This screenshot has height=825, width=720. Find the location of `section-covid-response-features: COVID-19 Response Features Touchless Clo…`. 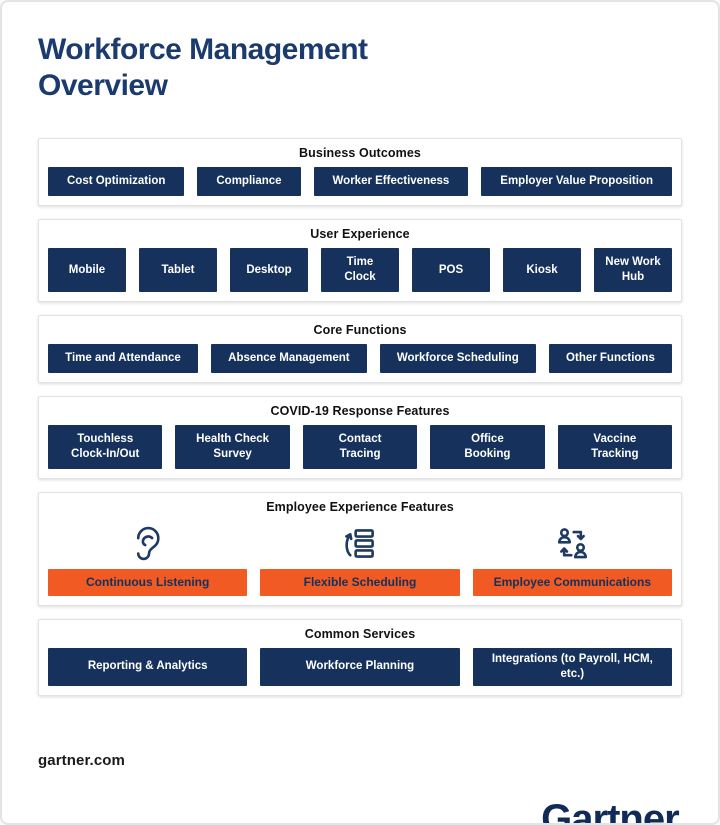

section-covid-response-features: COVID-19 Response Features Touchless Clo… is located at coordinates (360, 437).